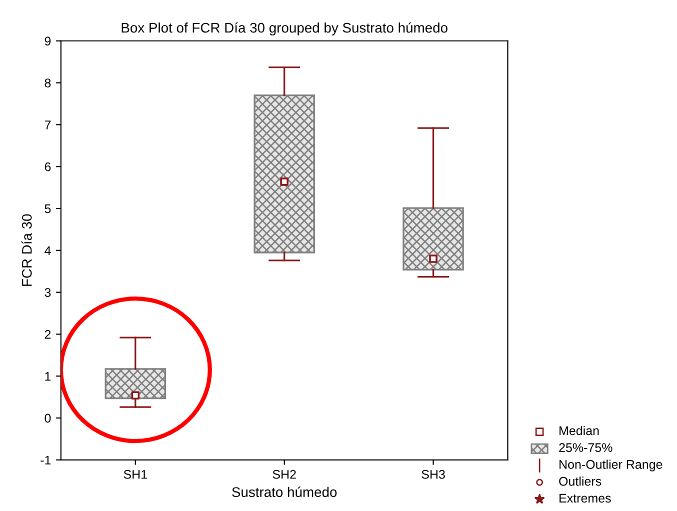 This screenshot has height=511, width=677. What do you see at coordinates (26, 250) in the screenshot?
I see `y-axis-title: FCR Día 30` at bounding box center [26, 250].